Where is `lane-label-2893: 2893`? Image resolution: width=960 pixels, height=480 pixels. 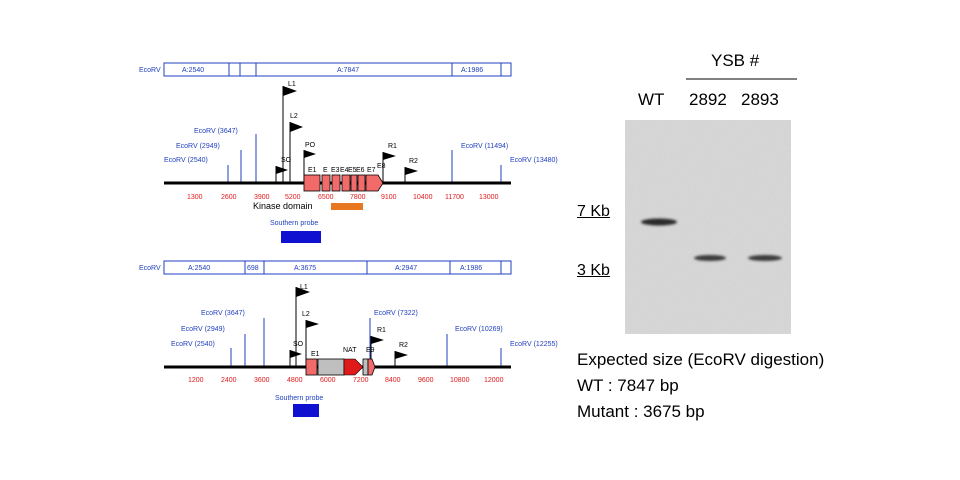 lane-label-2893: 2893 is located at coordinates (760, 99).